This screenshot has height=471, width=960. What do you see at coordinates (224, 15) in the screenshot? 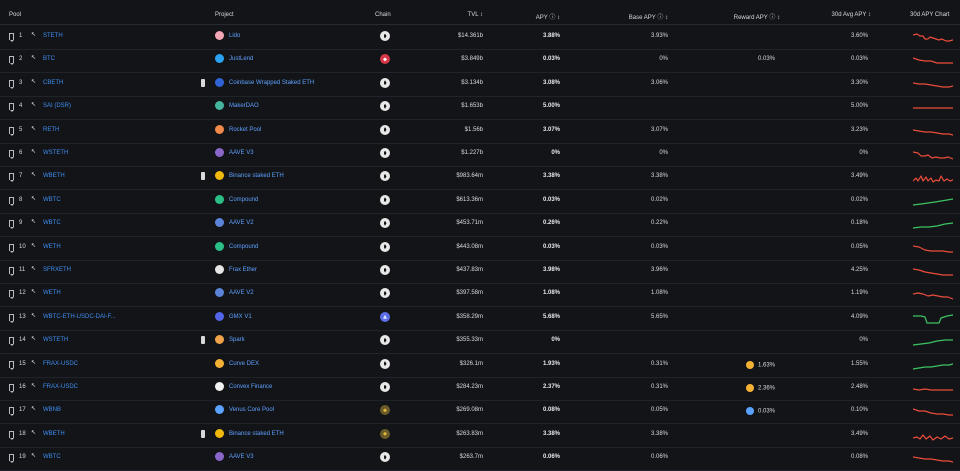
I see `header-project: Project` at bounding box center [224, 15].